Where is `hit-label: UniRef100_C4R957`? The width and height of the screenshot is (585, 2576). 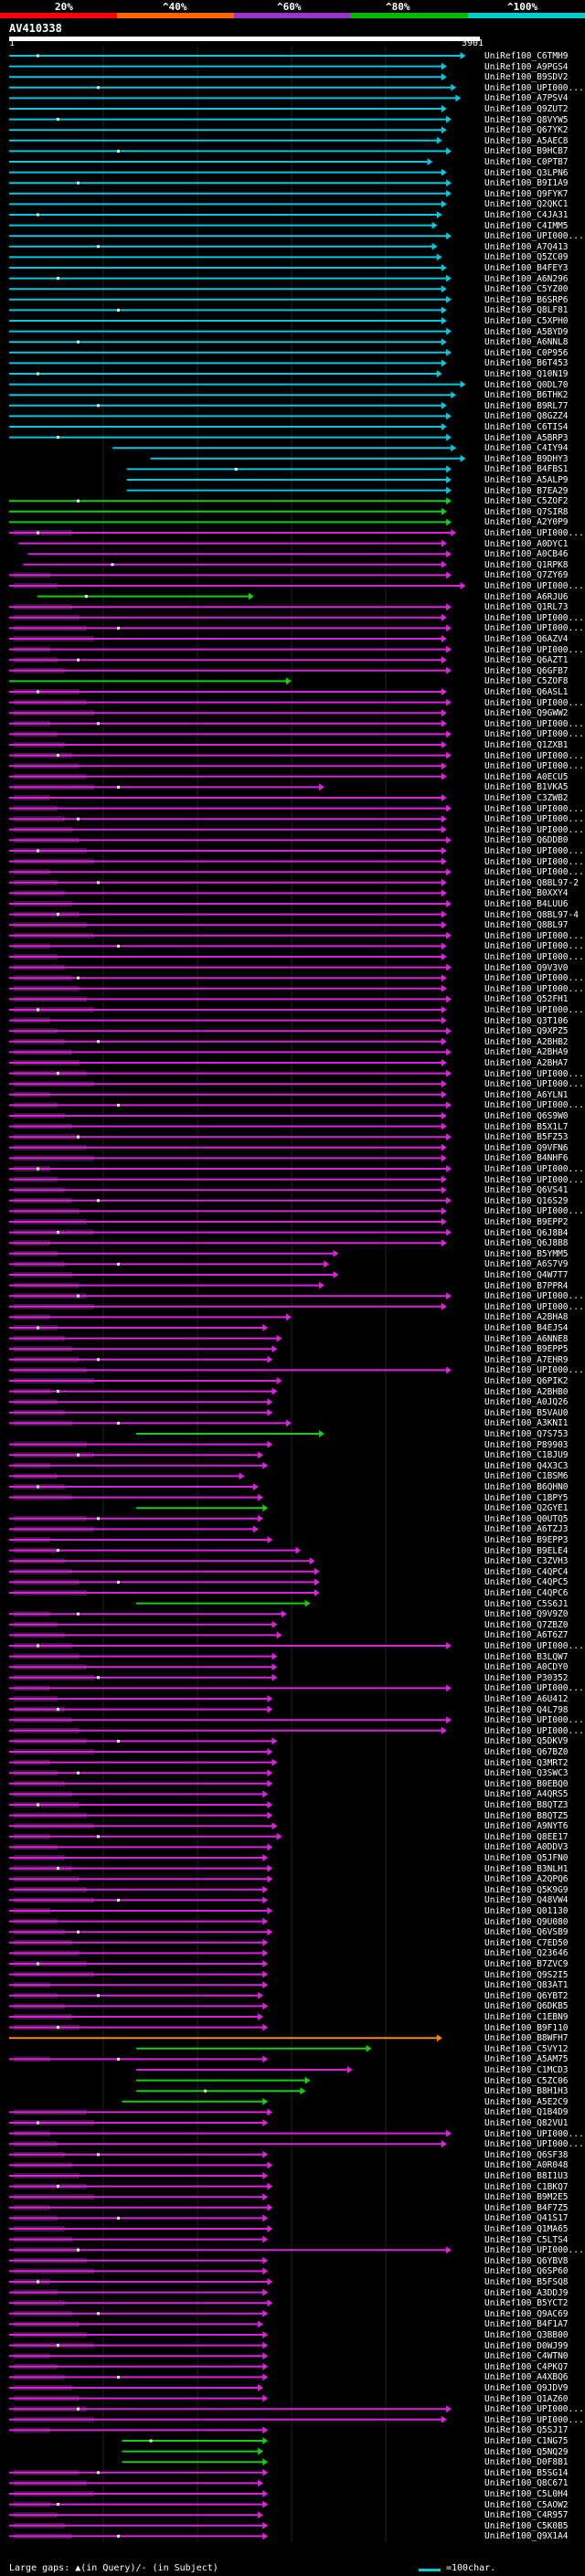 hit-label: UniRef100_C4R957 is located at coordinates (527, 2515).